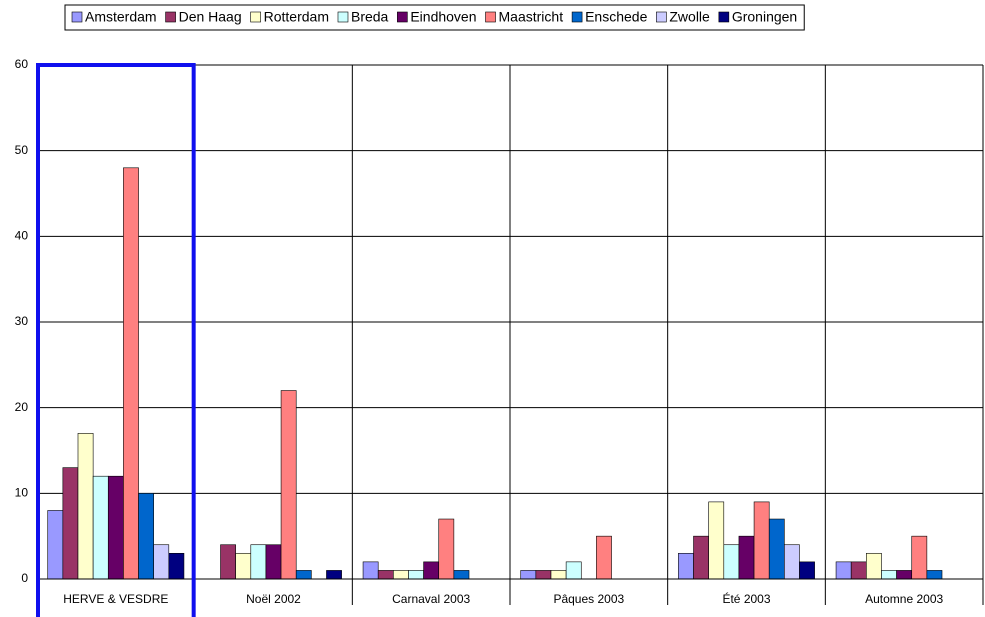 The image size is (985, 617). I want to click on x-tick-label: Automne 2003, so click(904, 599).